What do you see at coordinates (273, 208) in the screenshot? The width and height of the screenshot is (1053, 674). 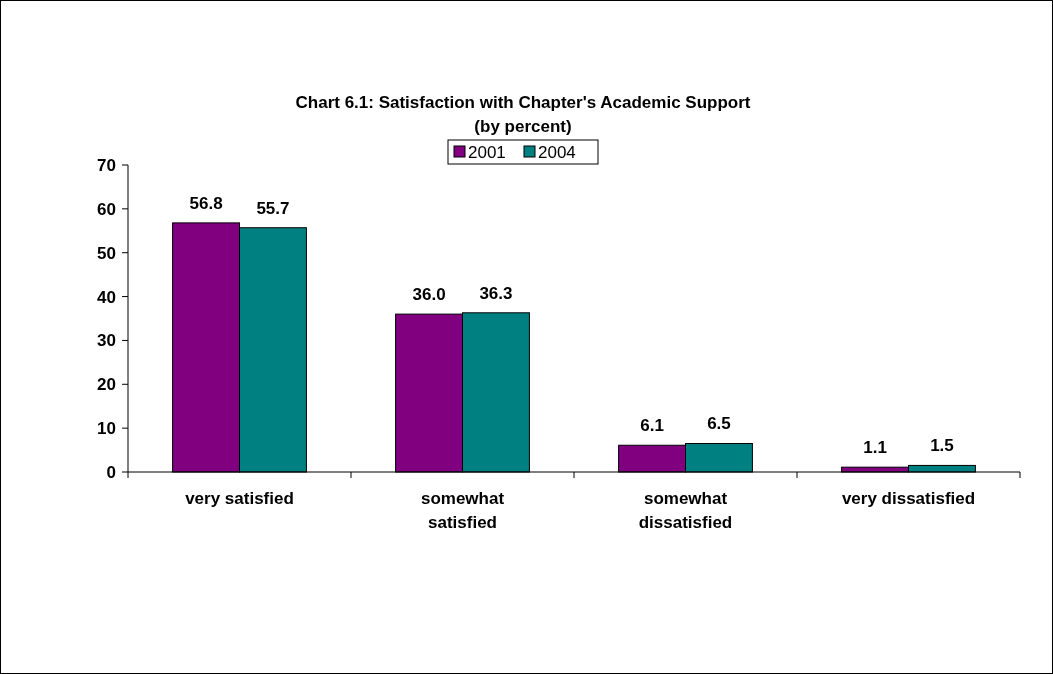 I see `data-label: 55.7` at bounding box center [273, 208].